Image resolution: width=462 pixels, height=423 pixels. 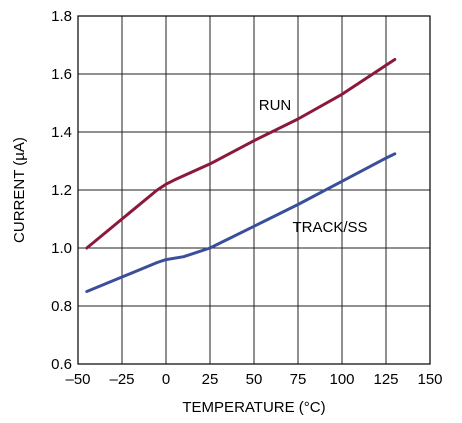 I want to click on x-tick-label: 75, so click(x=298, y=379).